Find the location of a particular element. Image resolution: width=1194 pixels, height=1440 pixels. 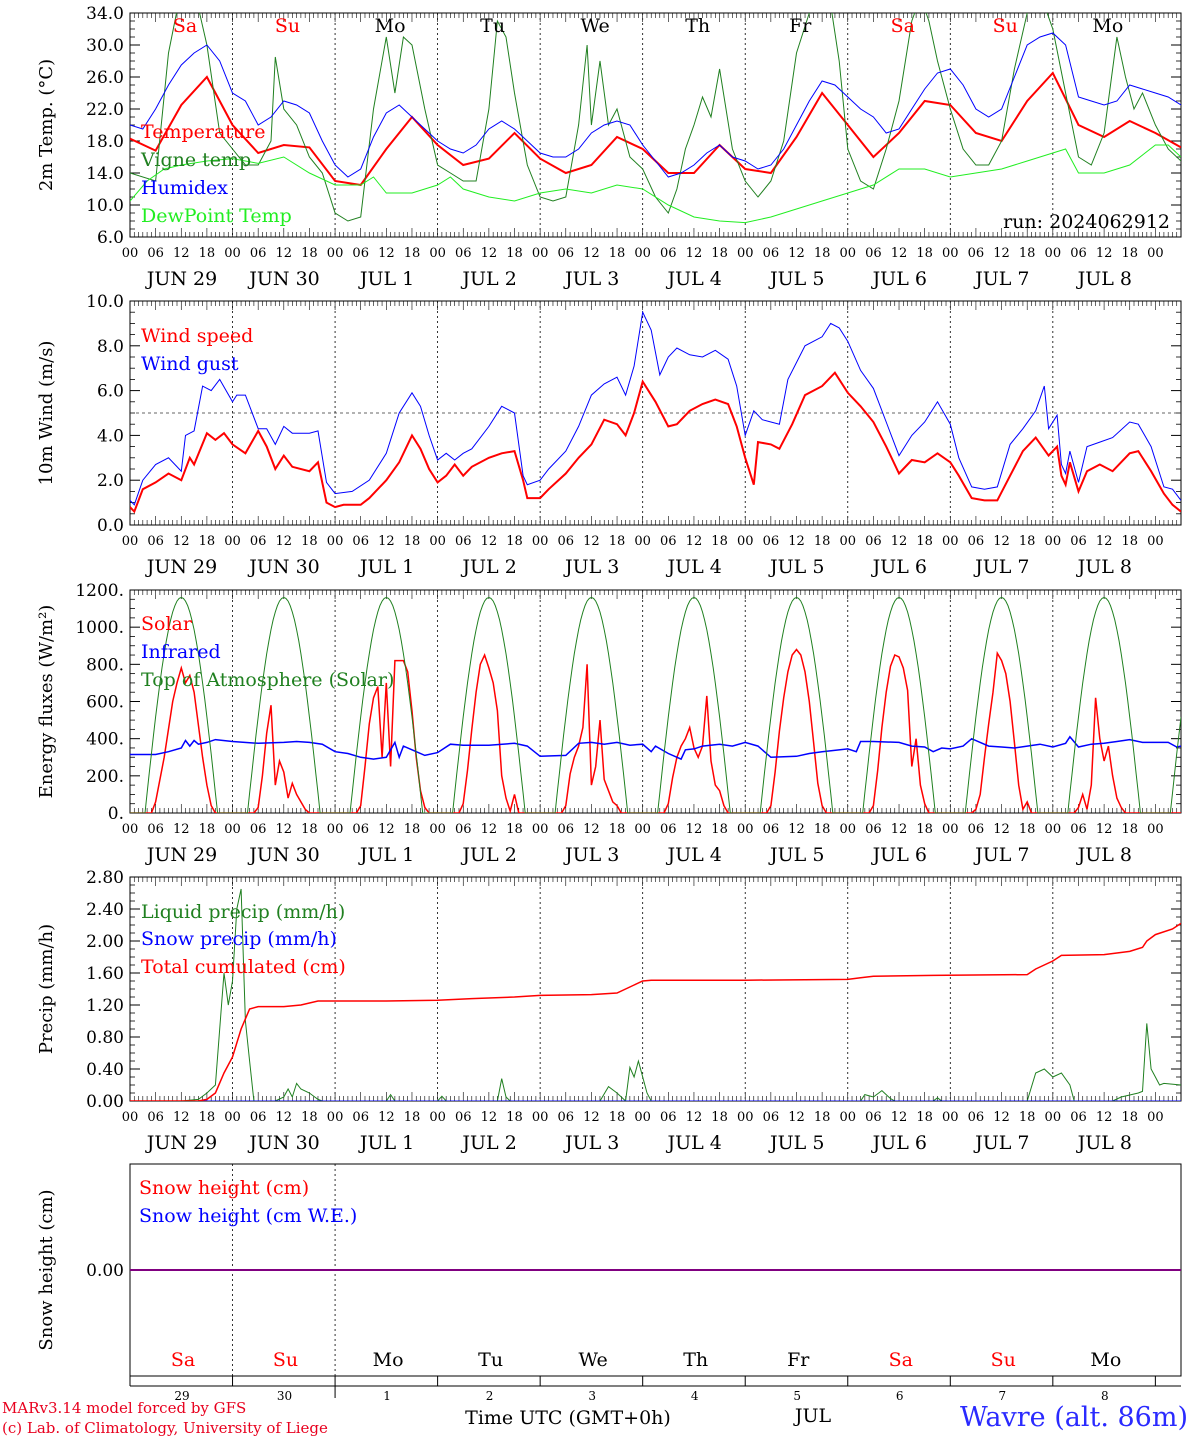

series-humidex is located at coordinates (655, 105).